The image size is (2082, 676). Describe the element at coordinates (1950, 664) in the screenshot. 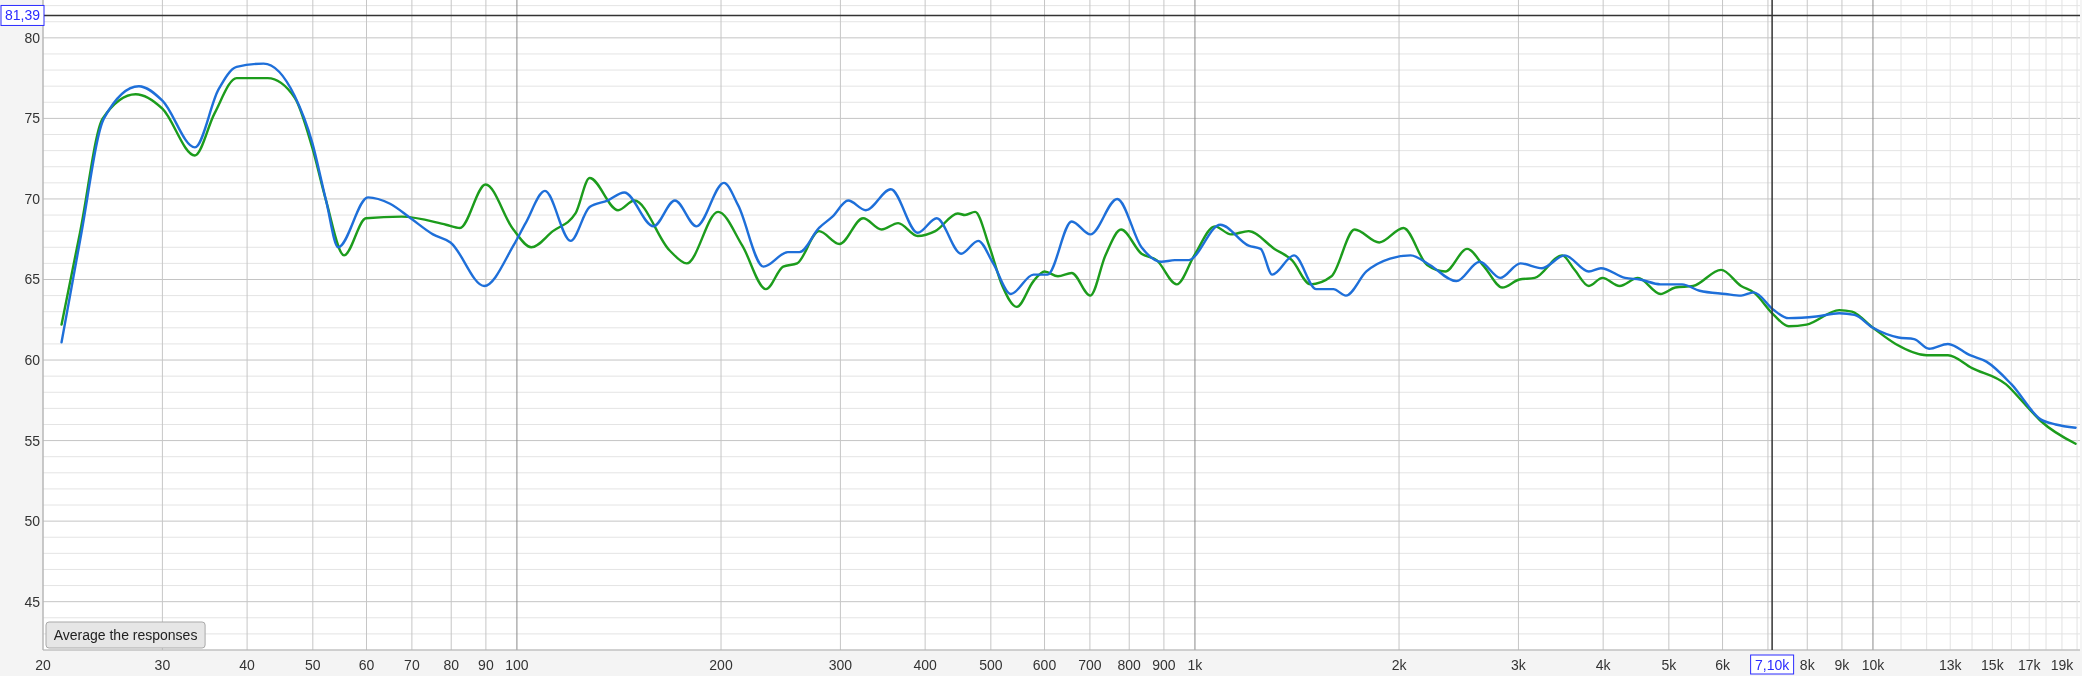

I see `x-tick-label: 13k` at that location.